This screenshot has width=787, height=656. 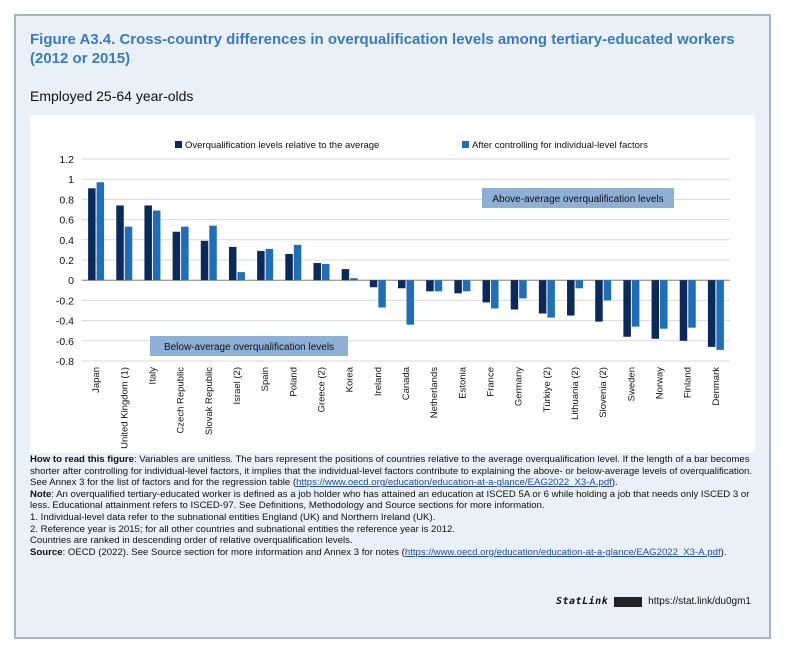 I want to click on below-average-box, so click(x=249, y=346).